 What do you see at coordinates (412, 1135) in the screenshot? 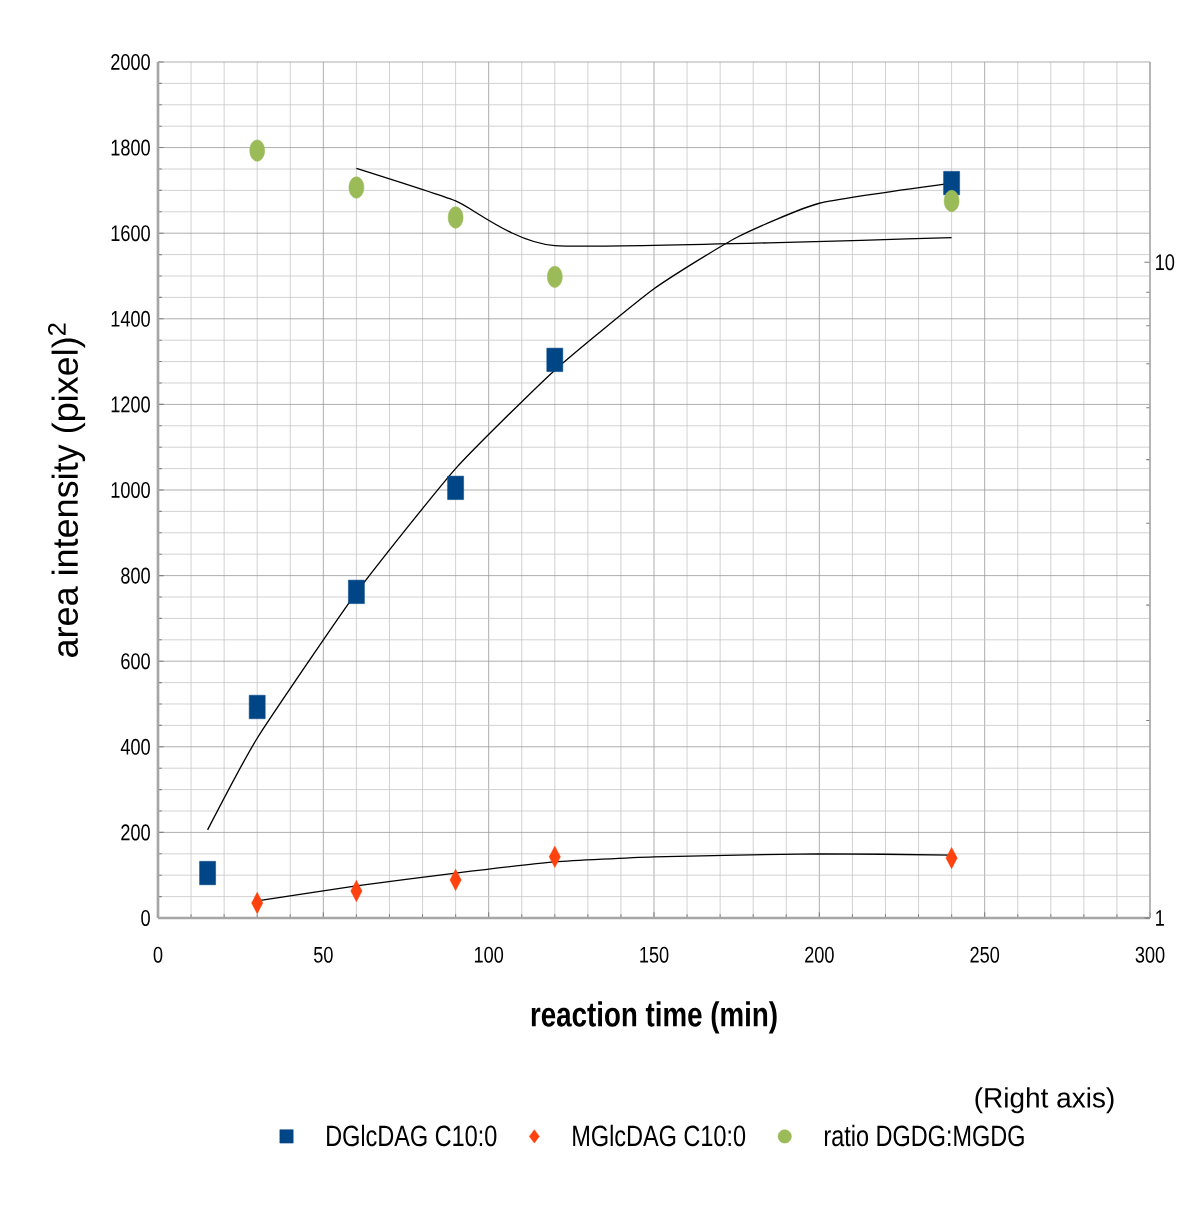
I see `legend-label: DGlcDAG C10:0` at bounding box center [412, 1135].